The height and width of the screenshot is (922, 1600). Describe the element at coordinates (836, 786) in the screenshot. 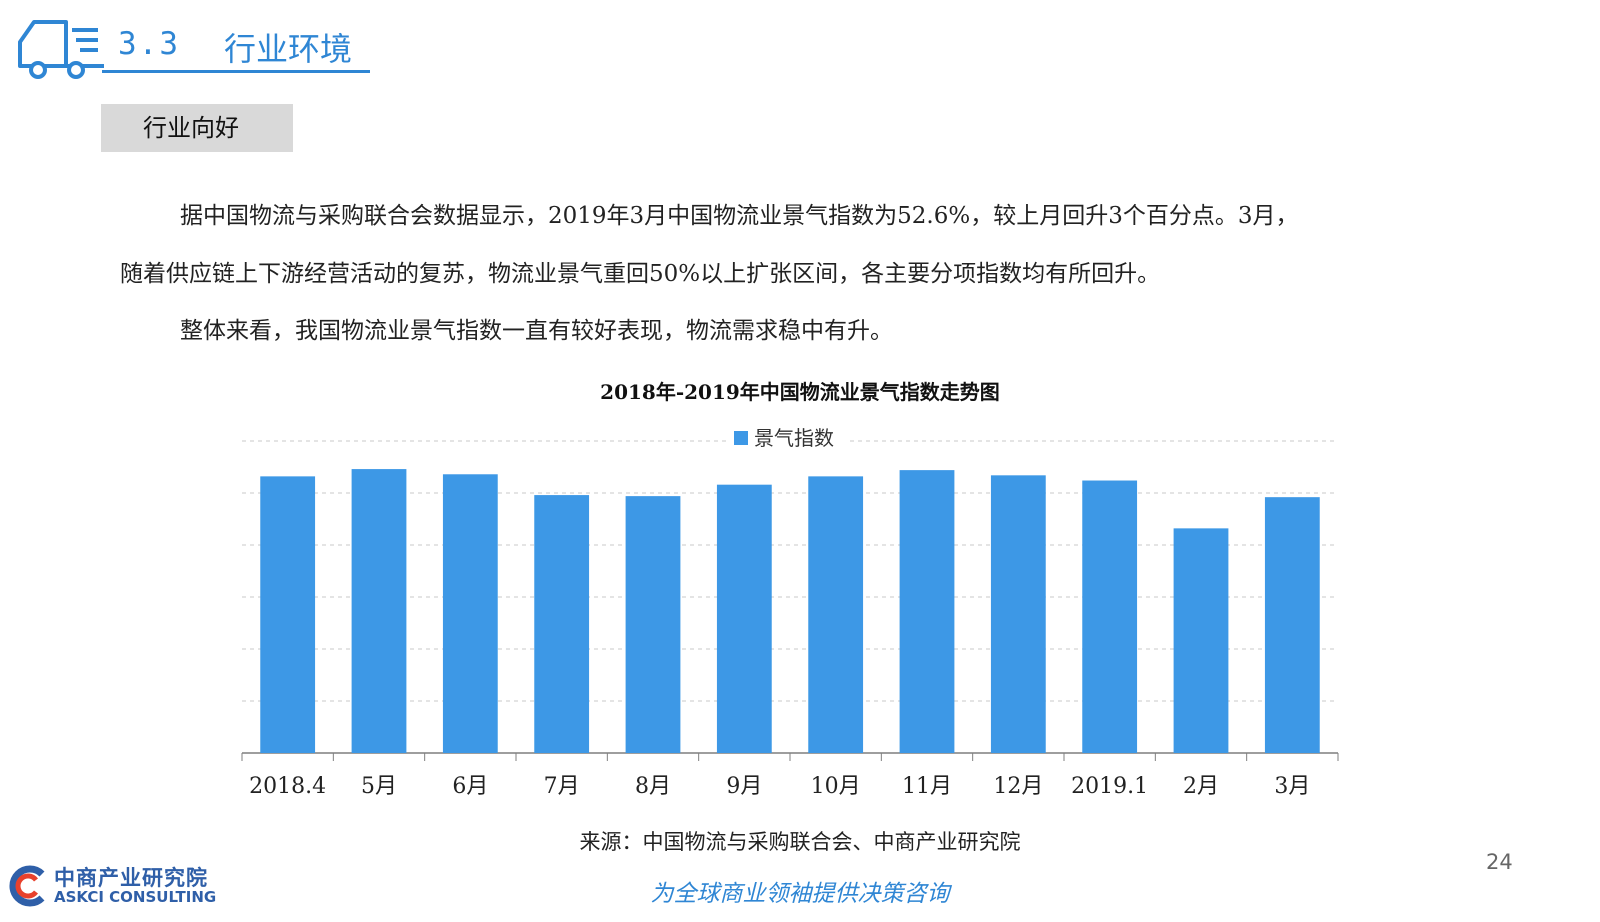

I see `x-tick-label: 10月` at that location.